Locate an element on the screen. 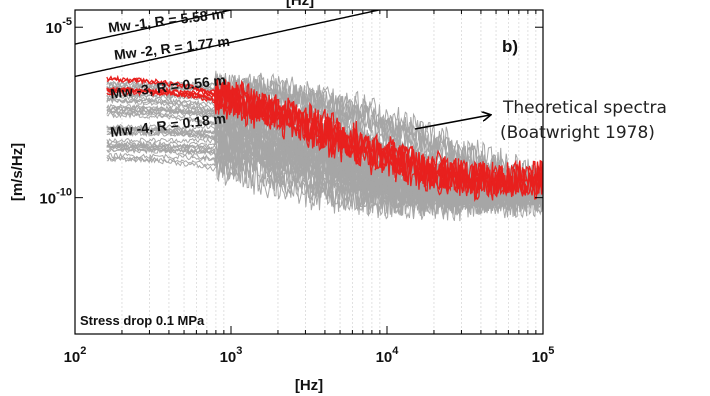  y-tick-labels: 10-5 10-10 is located at coordinates (55, 111).